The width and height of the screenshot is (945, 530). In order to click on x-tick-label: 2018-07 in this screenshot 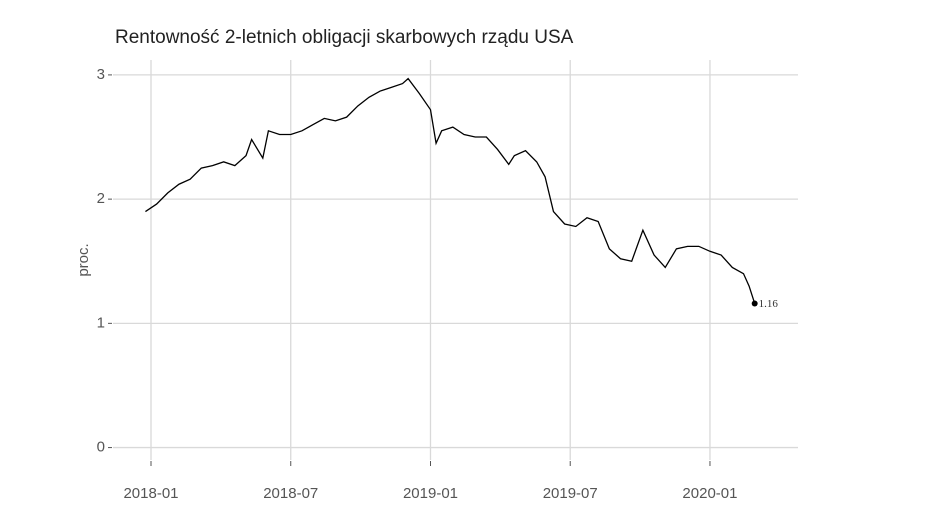, I will do `click(290, 493)`.